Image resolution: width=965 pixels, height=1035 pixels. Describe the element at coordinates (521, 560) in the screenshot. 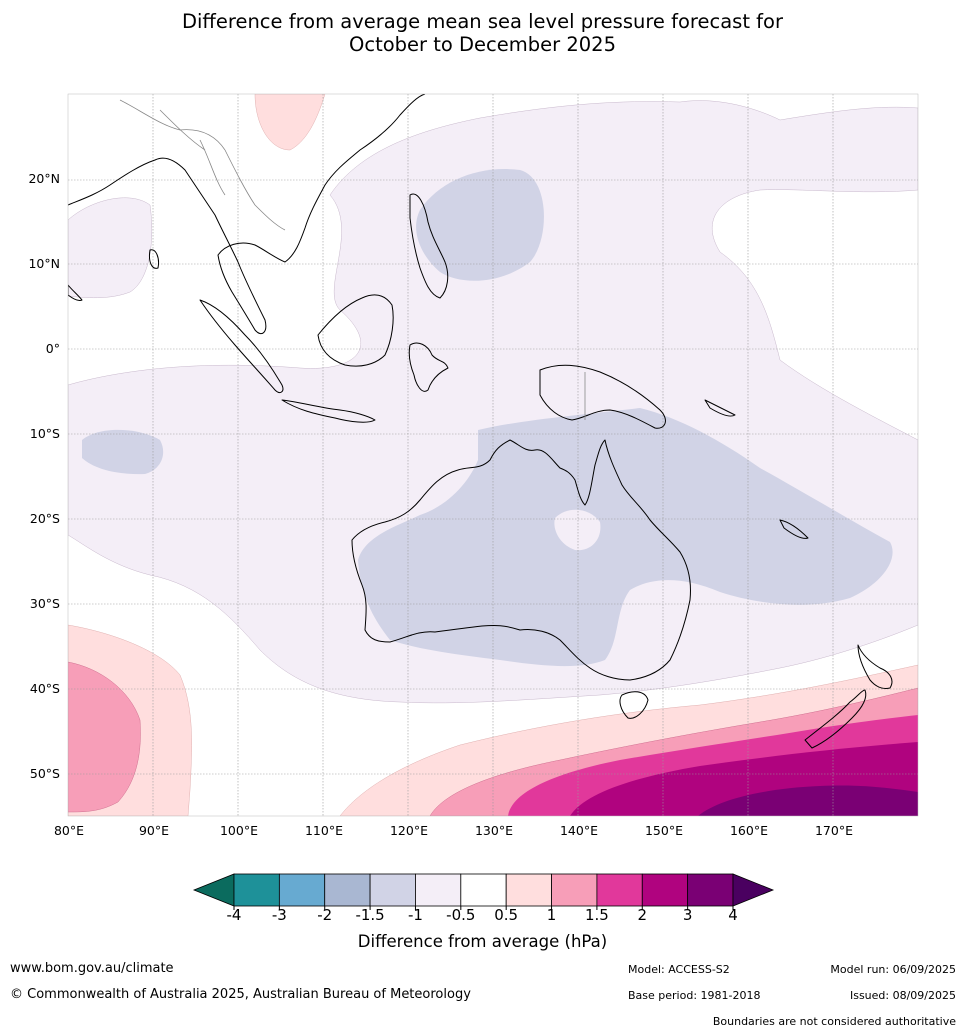

I see `coast-australia` at that location.